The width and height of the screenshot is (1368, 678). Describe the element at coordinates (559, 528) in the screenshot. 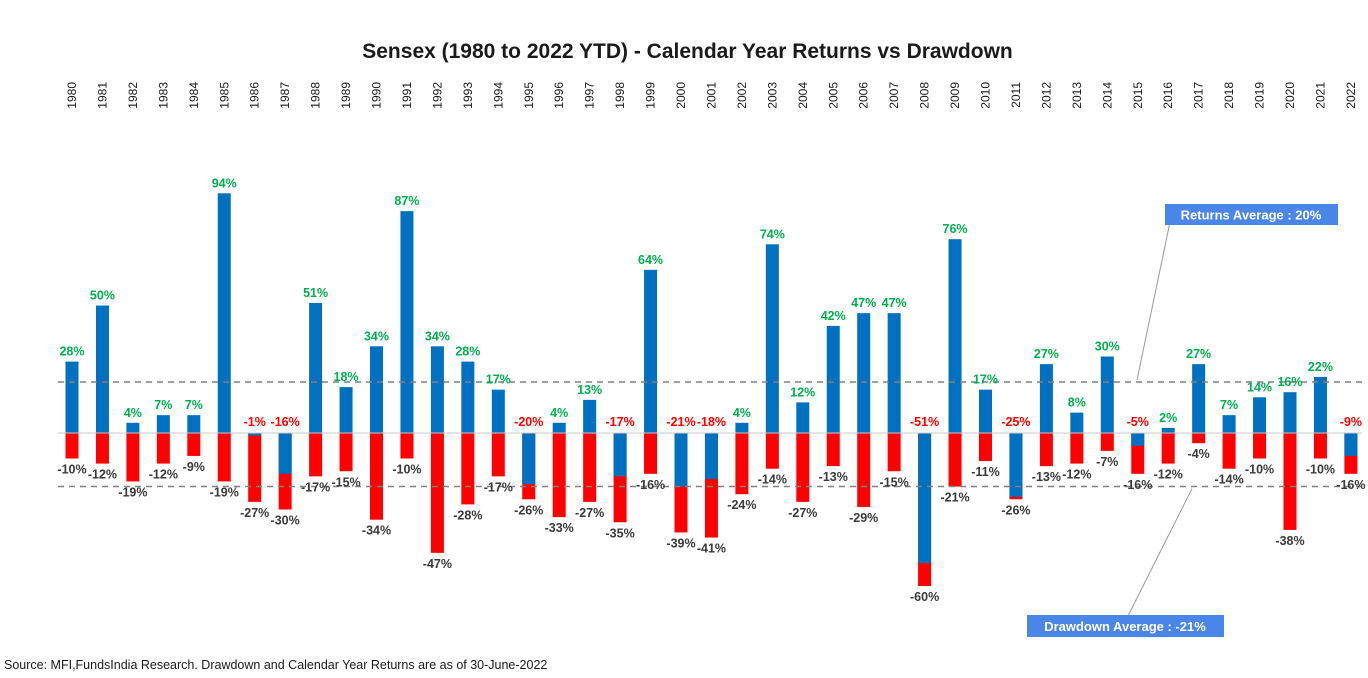

I see `drawdown-data-label: -33%` at that location.